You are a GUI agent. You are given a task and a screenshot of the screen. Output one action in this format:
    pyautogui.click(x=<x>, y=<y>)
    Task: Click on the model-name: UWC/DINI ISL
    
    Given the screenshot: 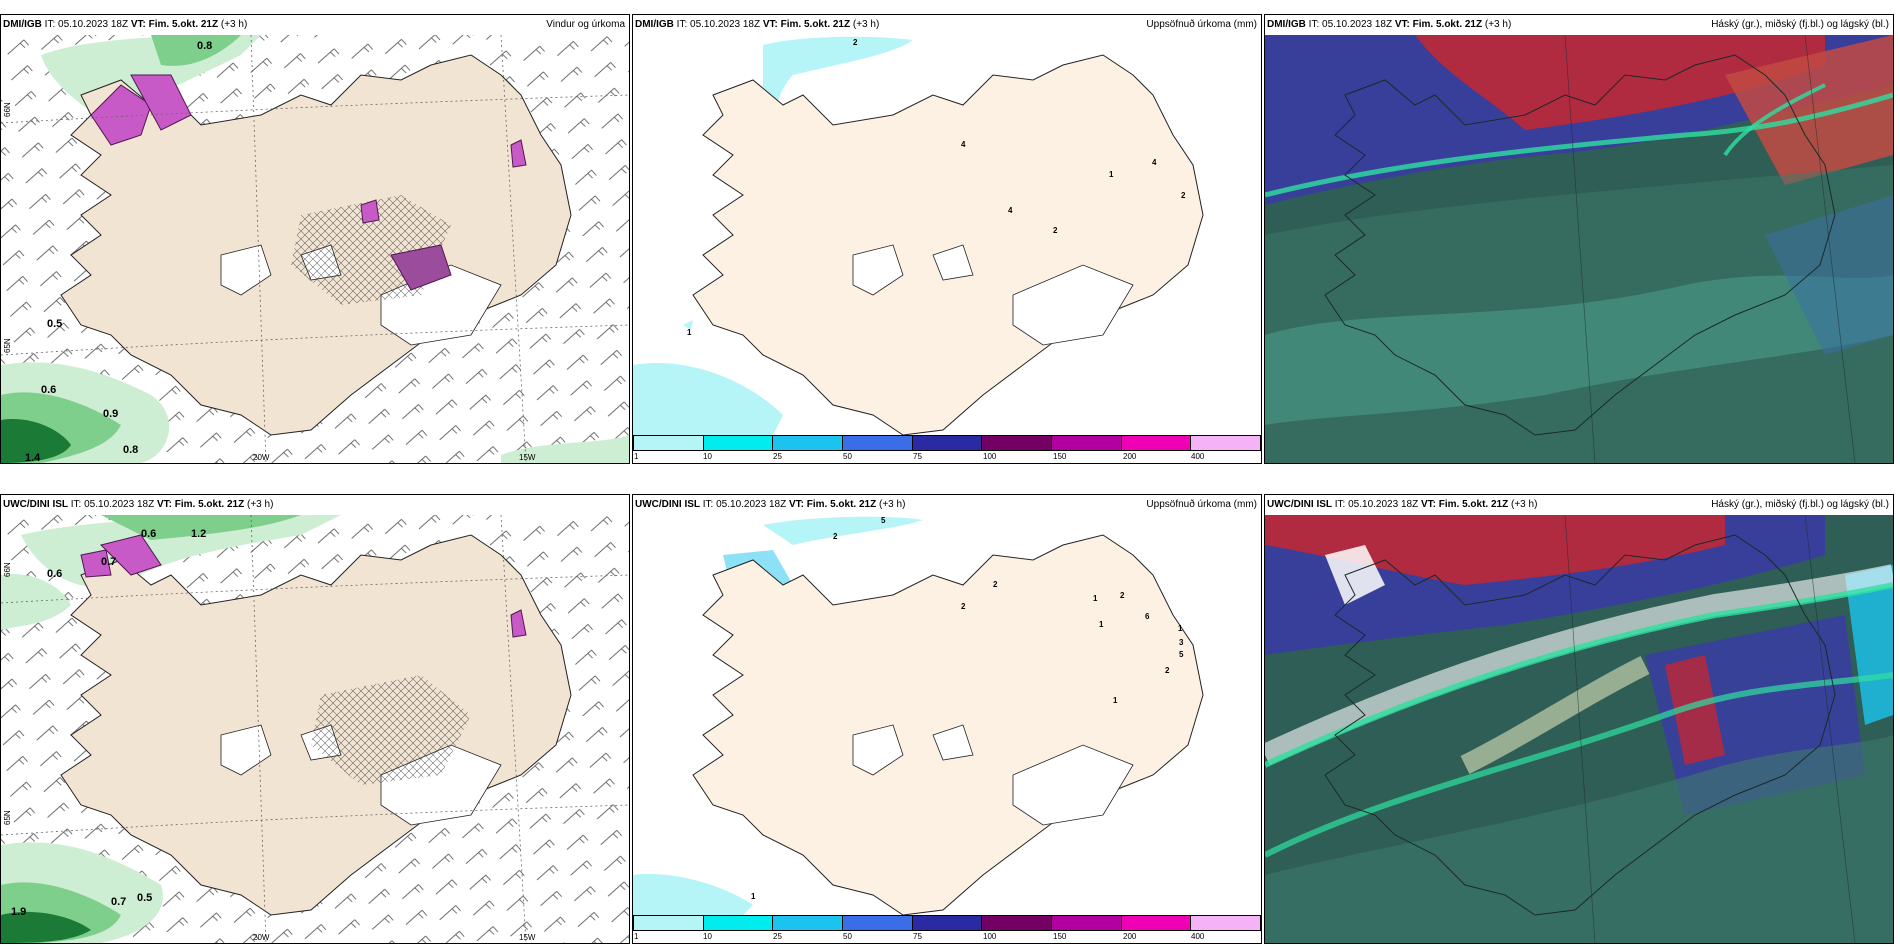 What is the action you would take?
    pyautogui.click(x=667, y=504)
    